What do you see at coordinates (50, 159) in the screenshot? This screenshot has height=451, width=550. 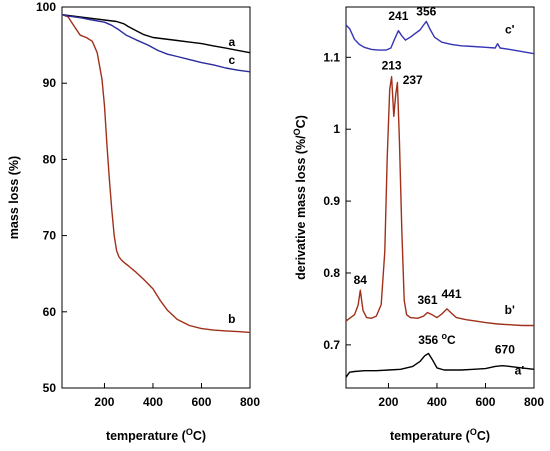 I see `y-tick-label: 80` at bounding box center [50, 159].